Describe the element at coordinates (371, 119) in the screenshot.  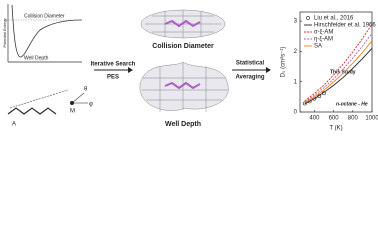
I see `x-tick-label: 1000` at that location.